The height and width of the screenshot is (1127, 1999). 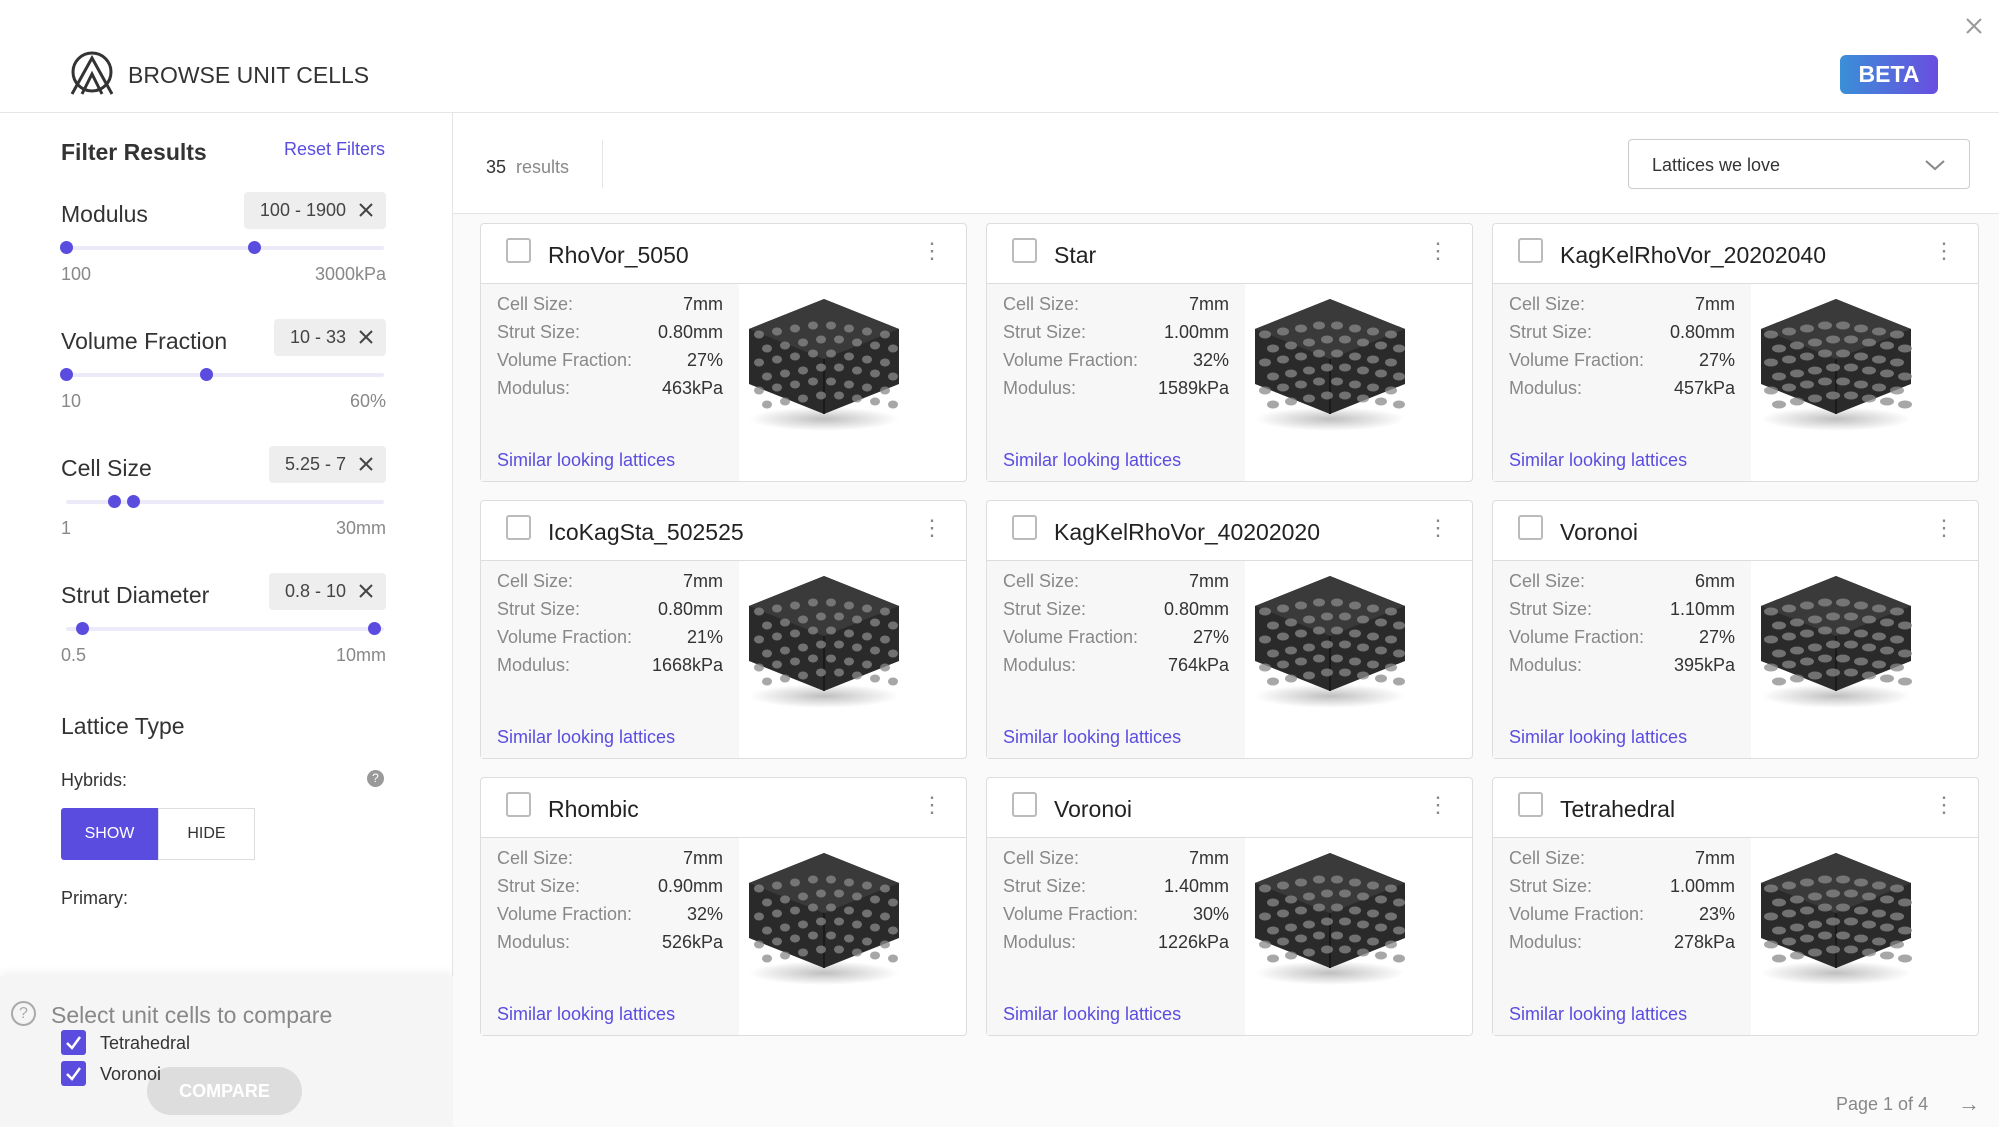 I want to click on slider-min: 0.5, so click(x=74, y=655).